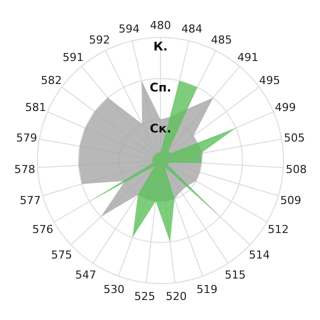 The width and height of the screenshot is (320, 320). I want to click on spoke-label: 509, so click(291, 201).